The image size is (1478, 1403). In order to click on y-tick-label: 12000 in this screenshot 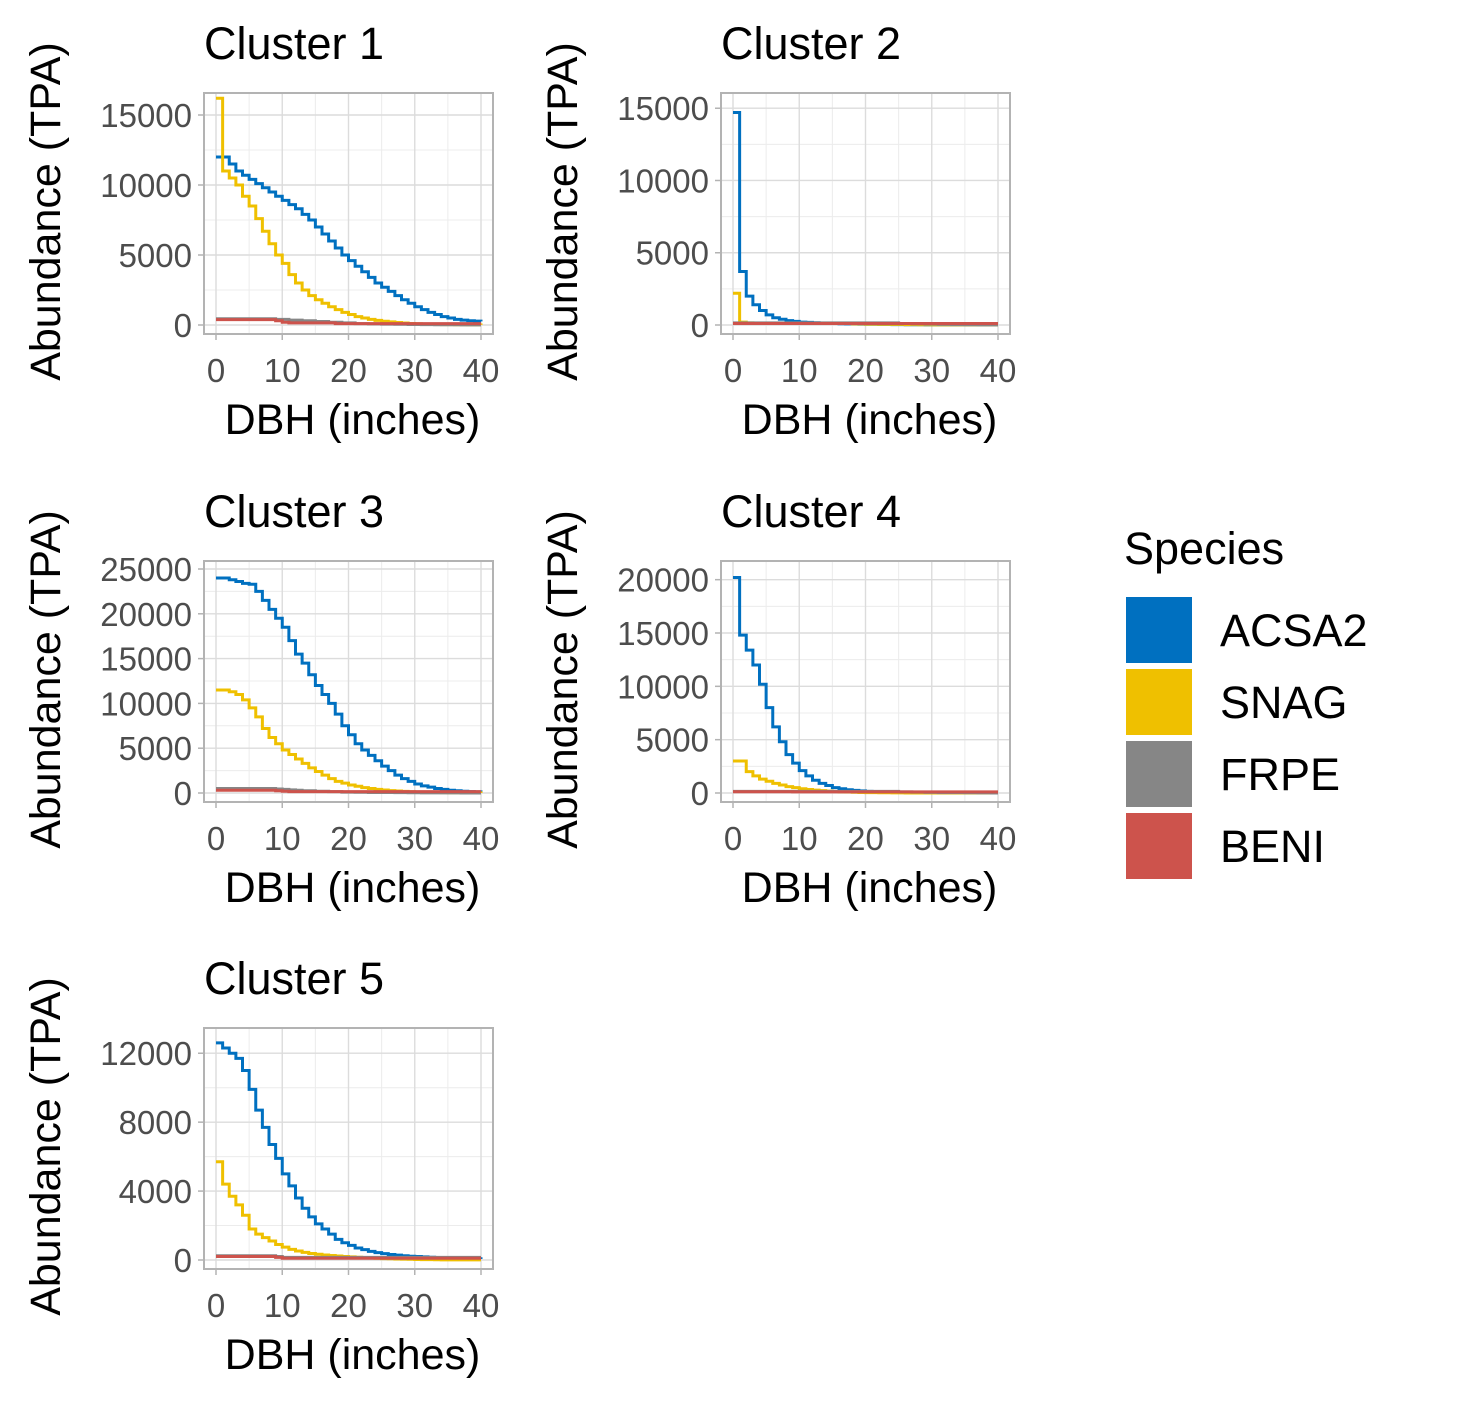, I will do `click(146, 1053)`.